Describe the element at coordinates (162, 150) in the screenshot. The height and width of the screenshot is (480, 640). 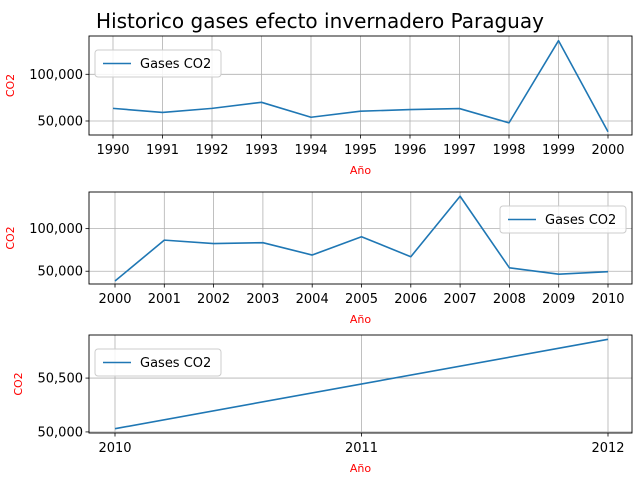
I see `x-tick-label: 1991` at that location.